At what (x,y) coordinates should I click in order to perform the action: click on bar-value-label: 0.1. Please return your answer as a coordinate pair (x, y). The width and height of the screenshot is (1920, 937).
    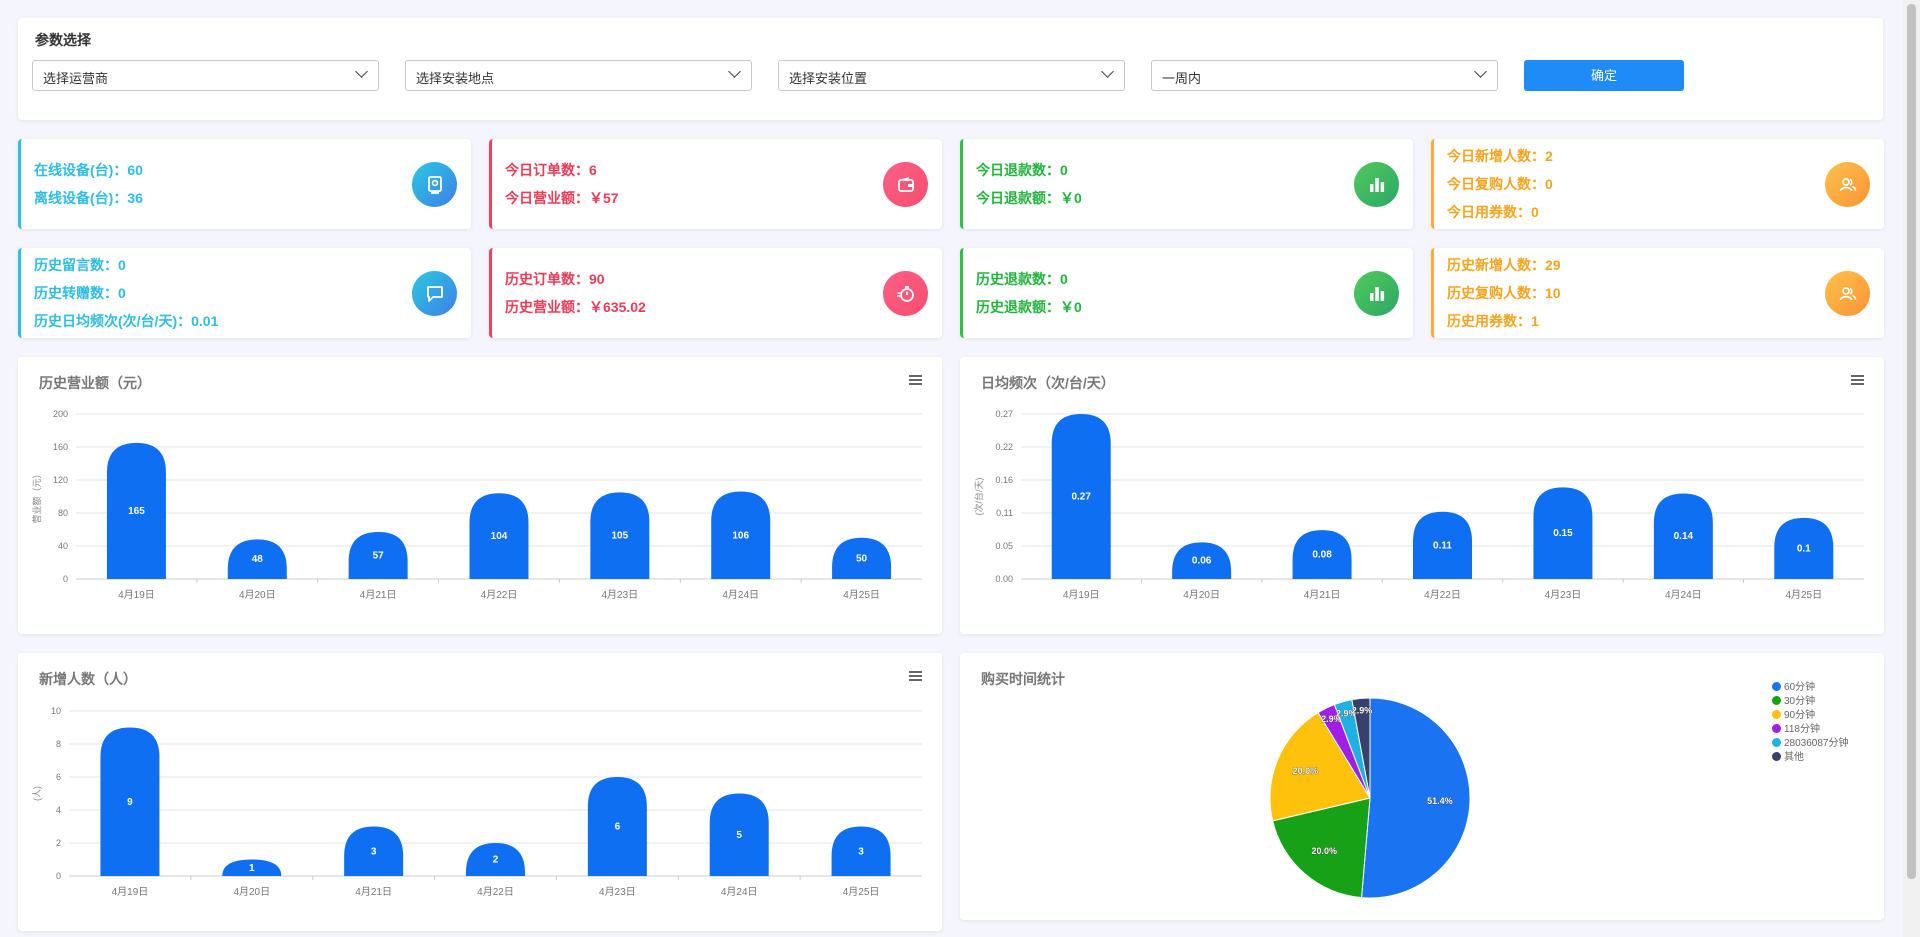
    Looking at the image, I should click on (1804, 548).